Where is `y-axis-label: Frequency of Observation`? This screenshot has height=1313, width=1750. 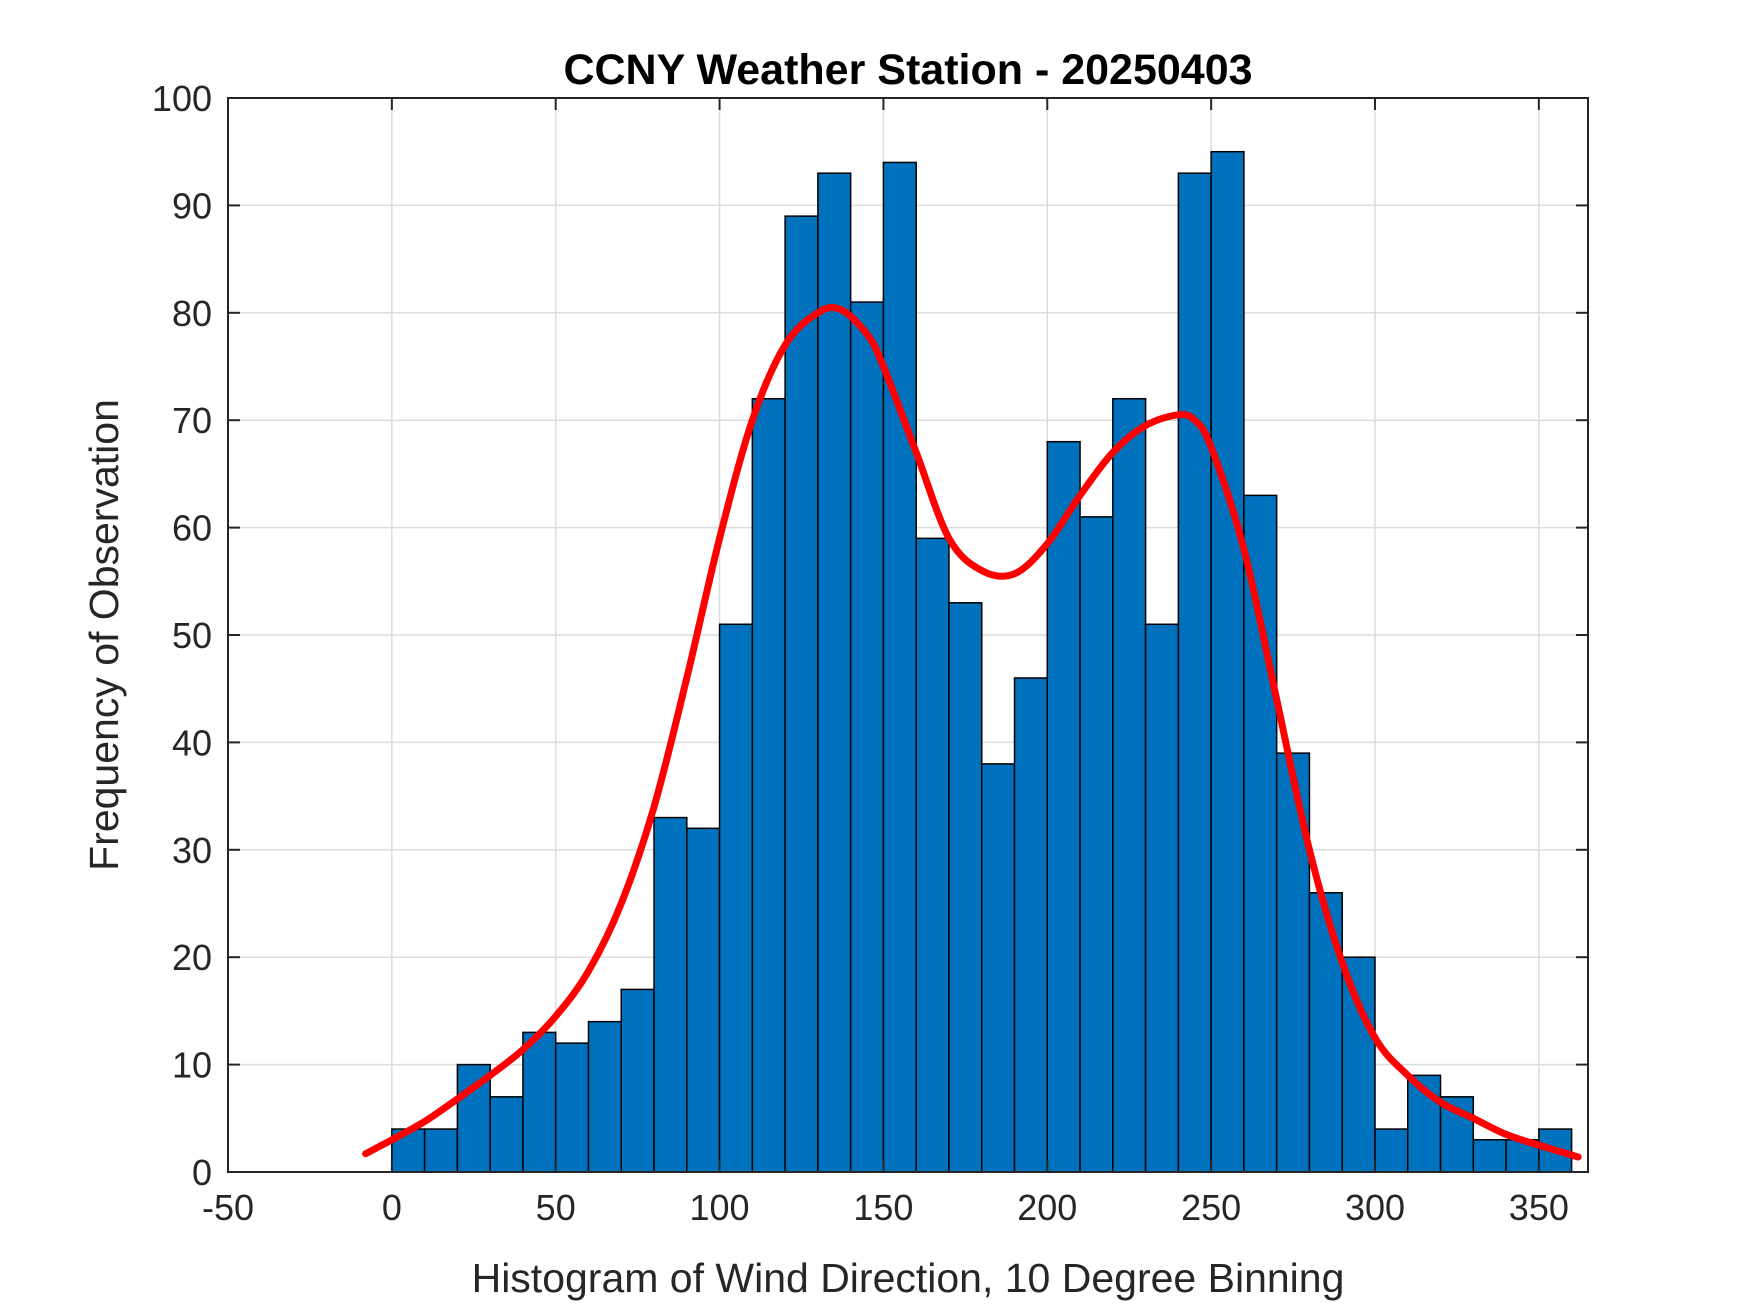 y-axis-label: Frequency of Observation is located at coordinates (104, 635).